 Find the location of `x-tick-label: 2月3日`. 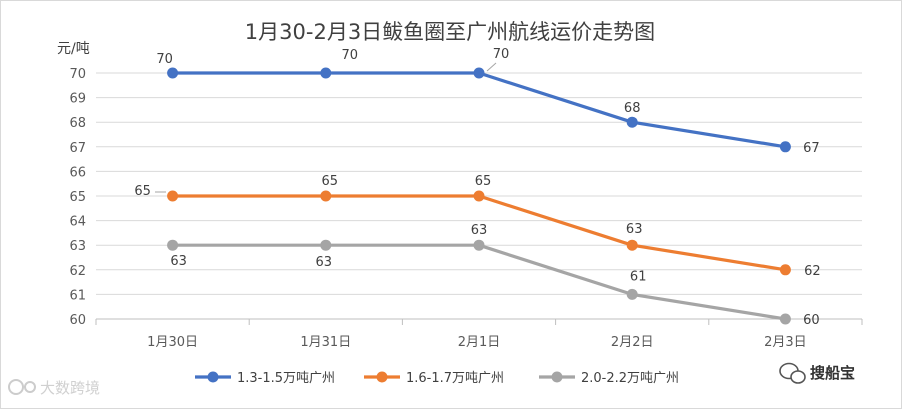

x-tick-label: 2月3日 is located at coordinates (785, 342).